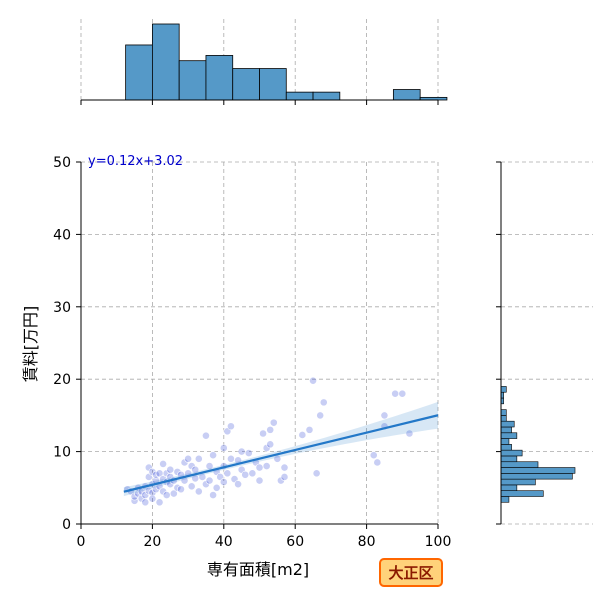 Image resolution: width=600 pixels, height=600 pixels. I want to click on regression-equation: y=0.12x+3.02, so click(135, 161).